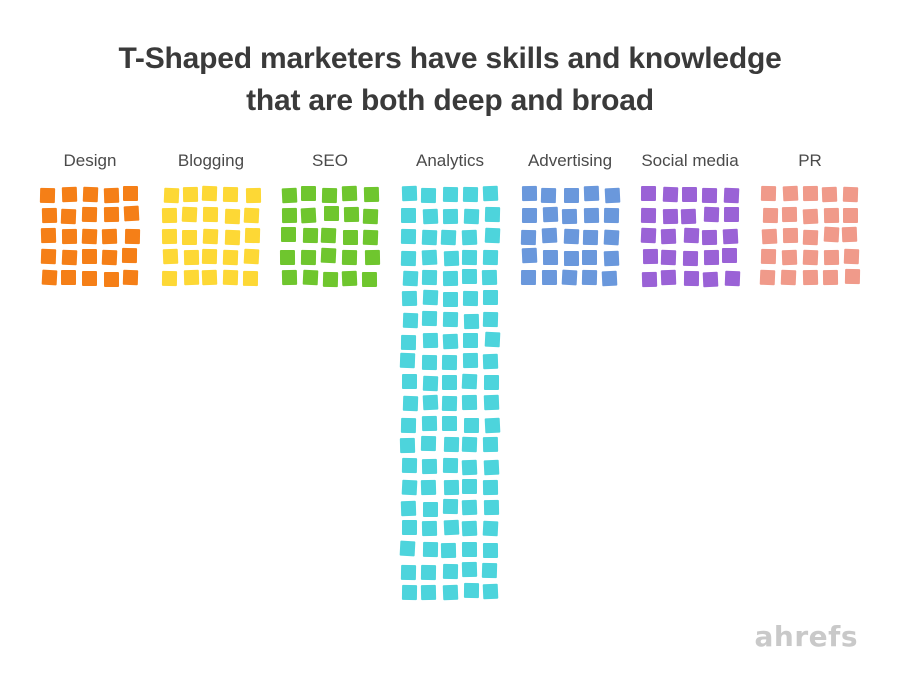 The image size is (900, 678). Describe the element at coordinates (806, 636) in the screenshot. I see `ahrefs-logo: ahrefs` at that location.